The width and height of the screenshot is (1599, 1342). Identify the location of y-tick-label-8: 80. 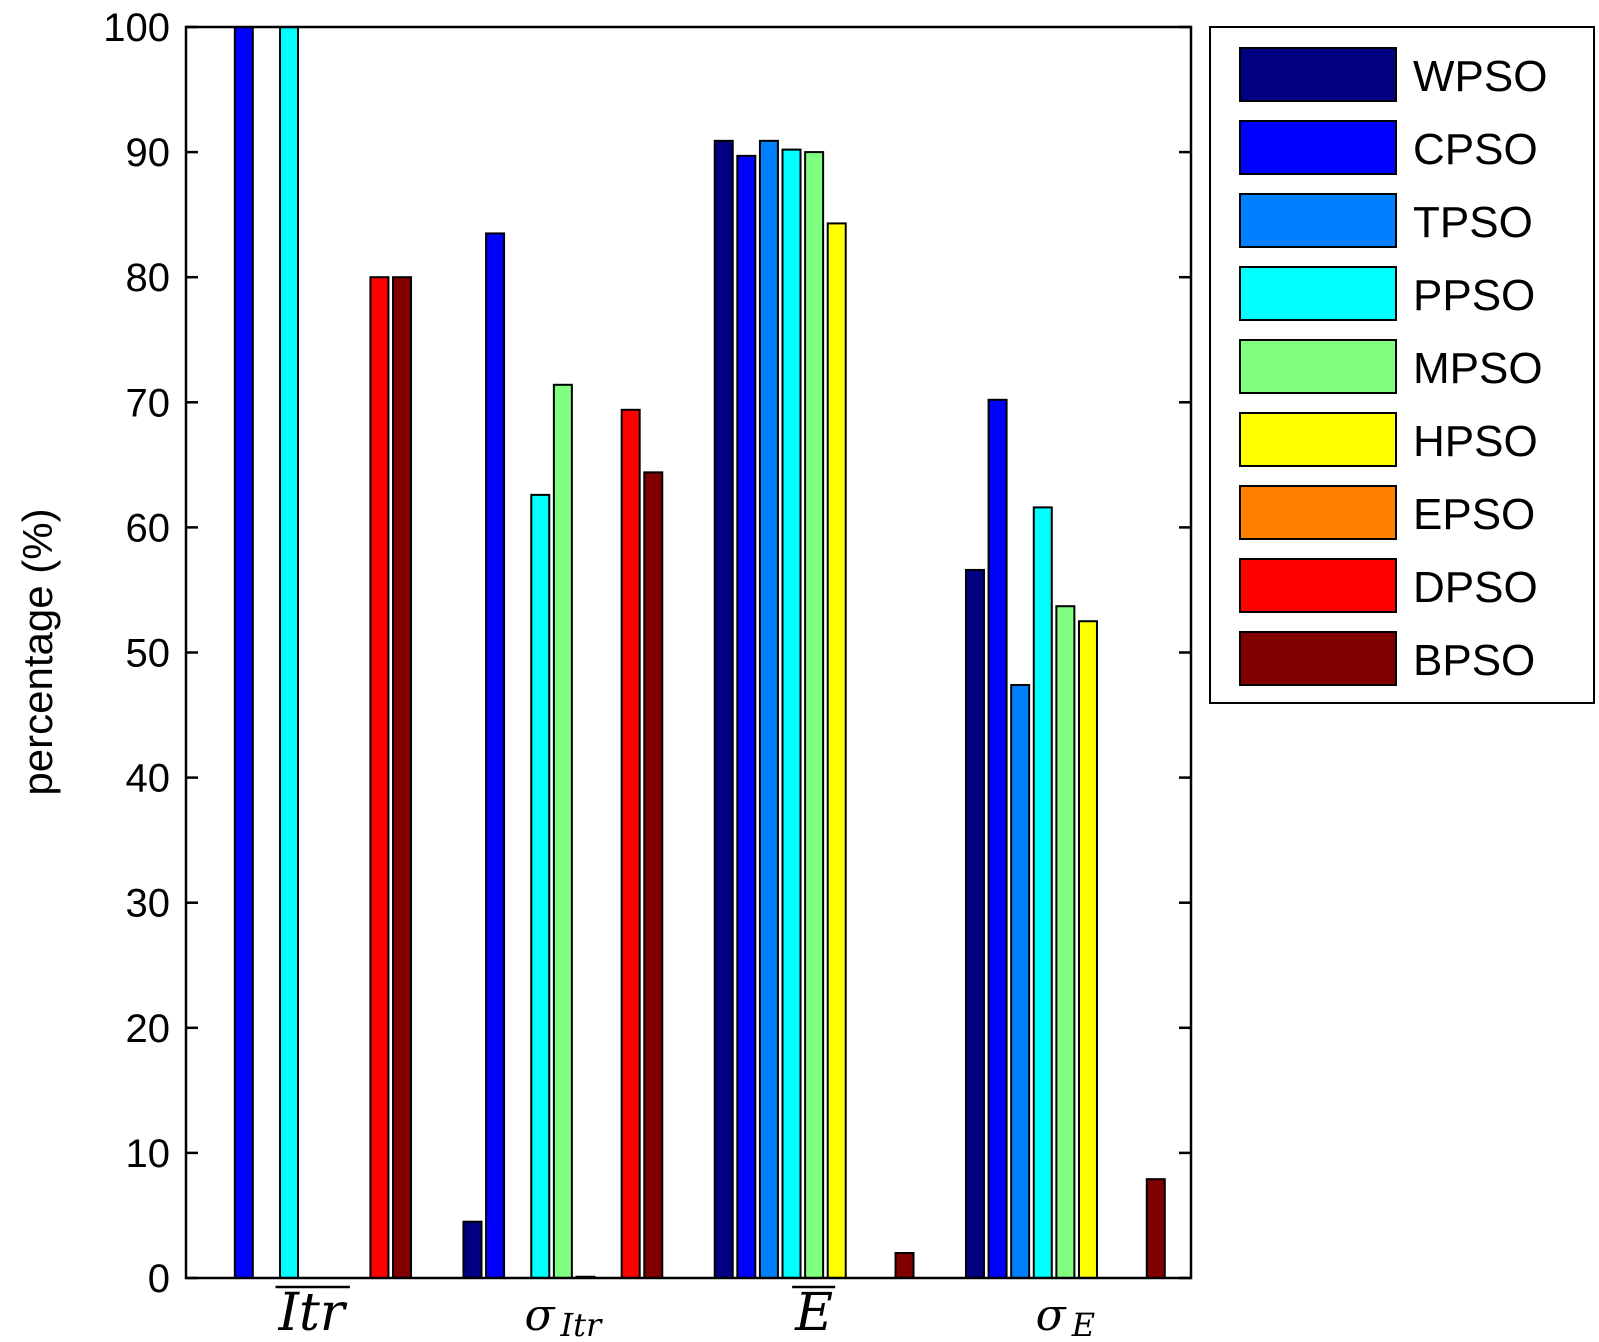
(148, 278).